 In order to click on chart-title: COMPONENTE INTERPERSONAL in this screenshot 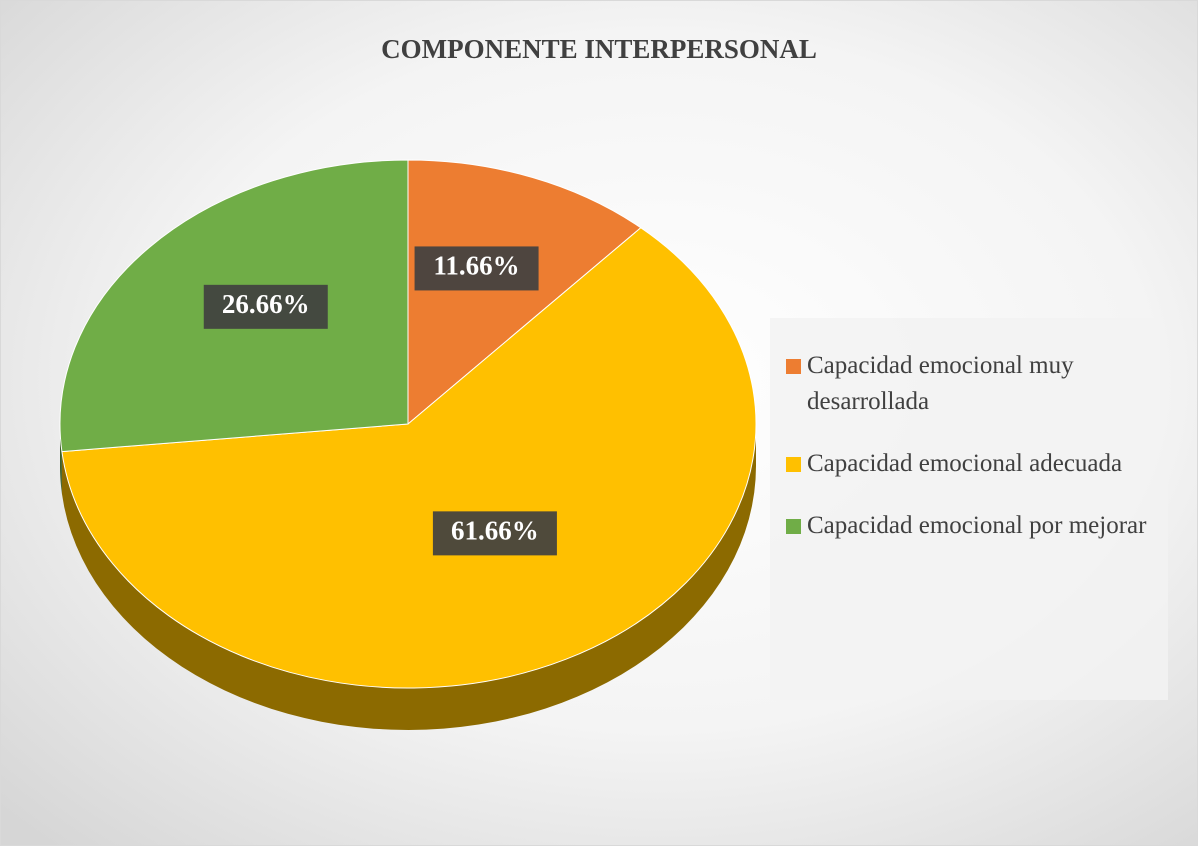, I will do `click(599, 49)`.